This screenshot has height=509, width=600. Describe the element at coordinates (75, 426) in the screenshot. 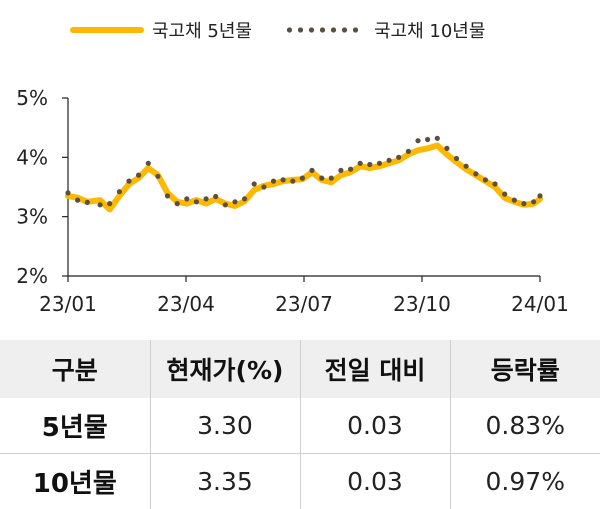

I see `row-name: 5년물` at that location.